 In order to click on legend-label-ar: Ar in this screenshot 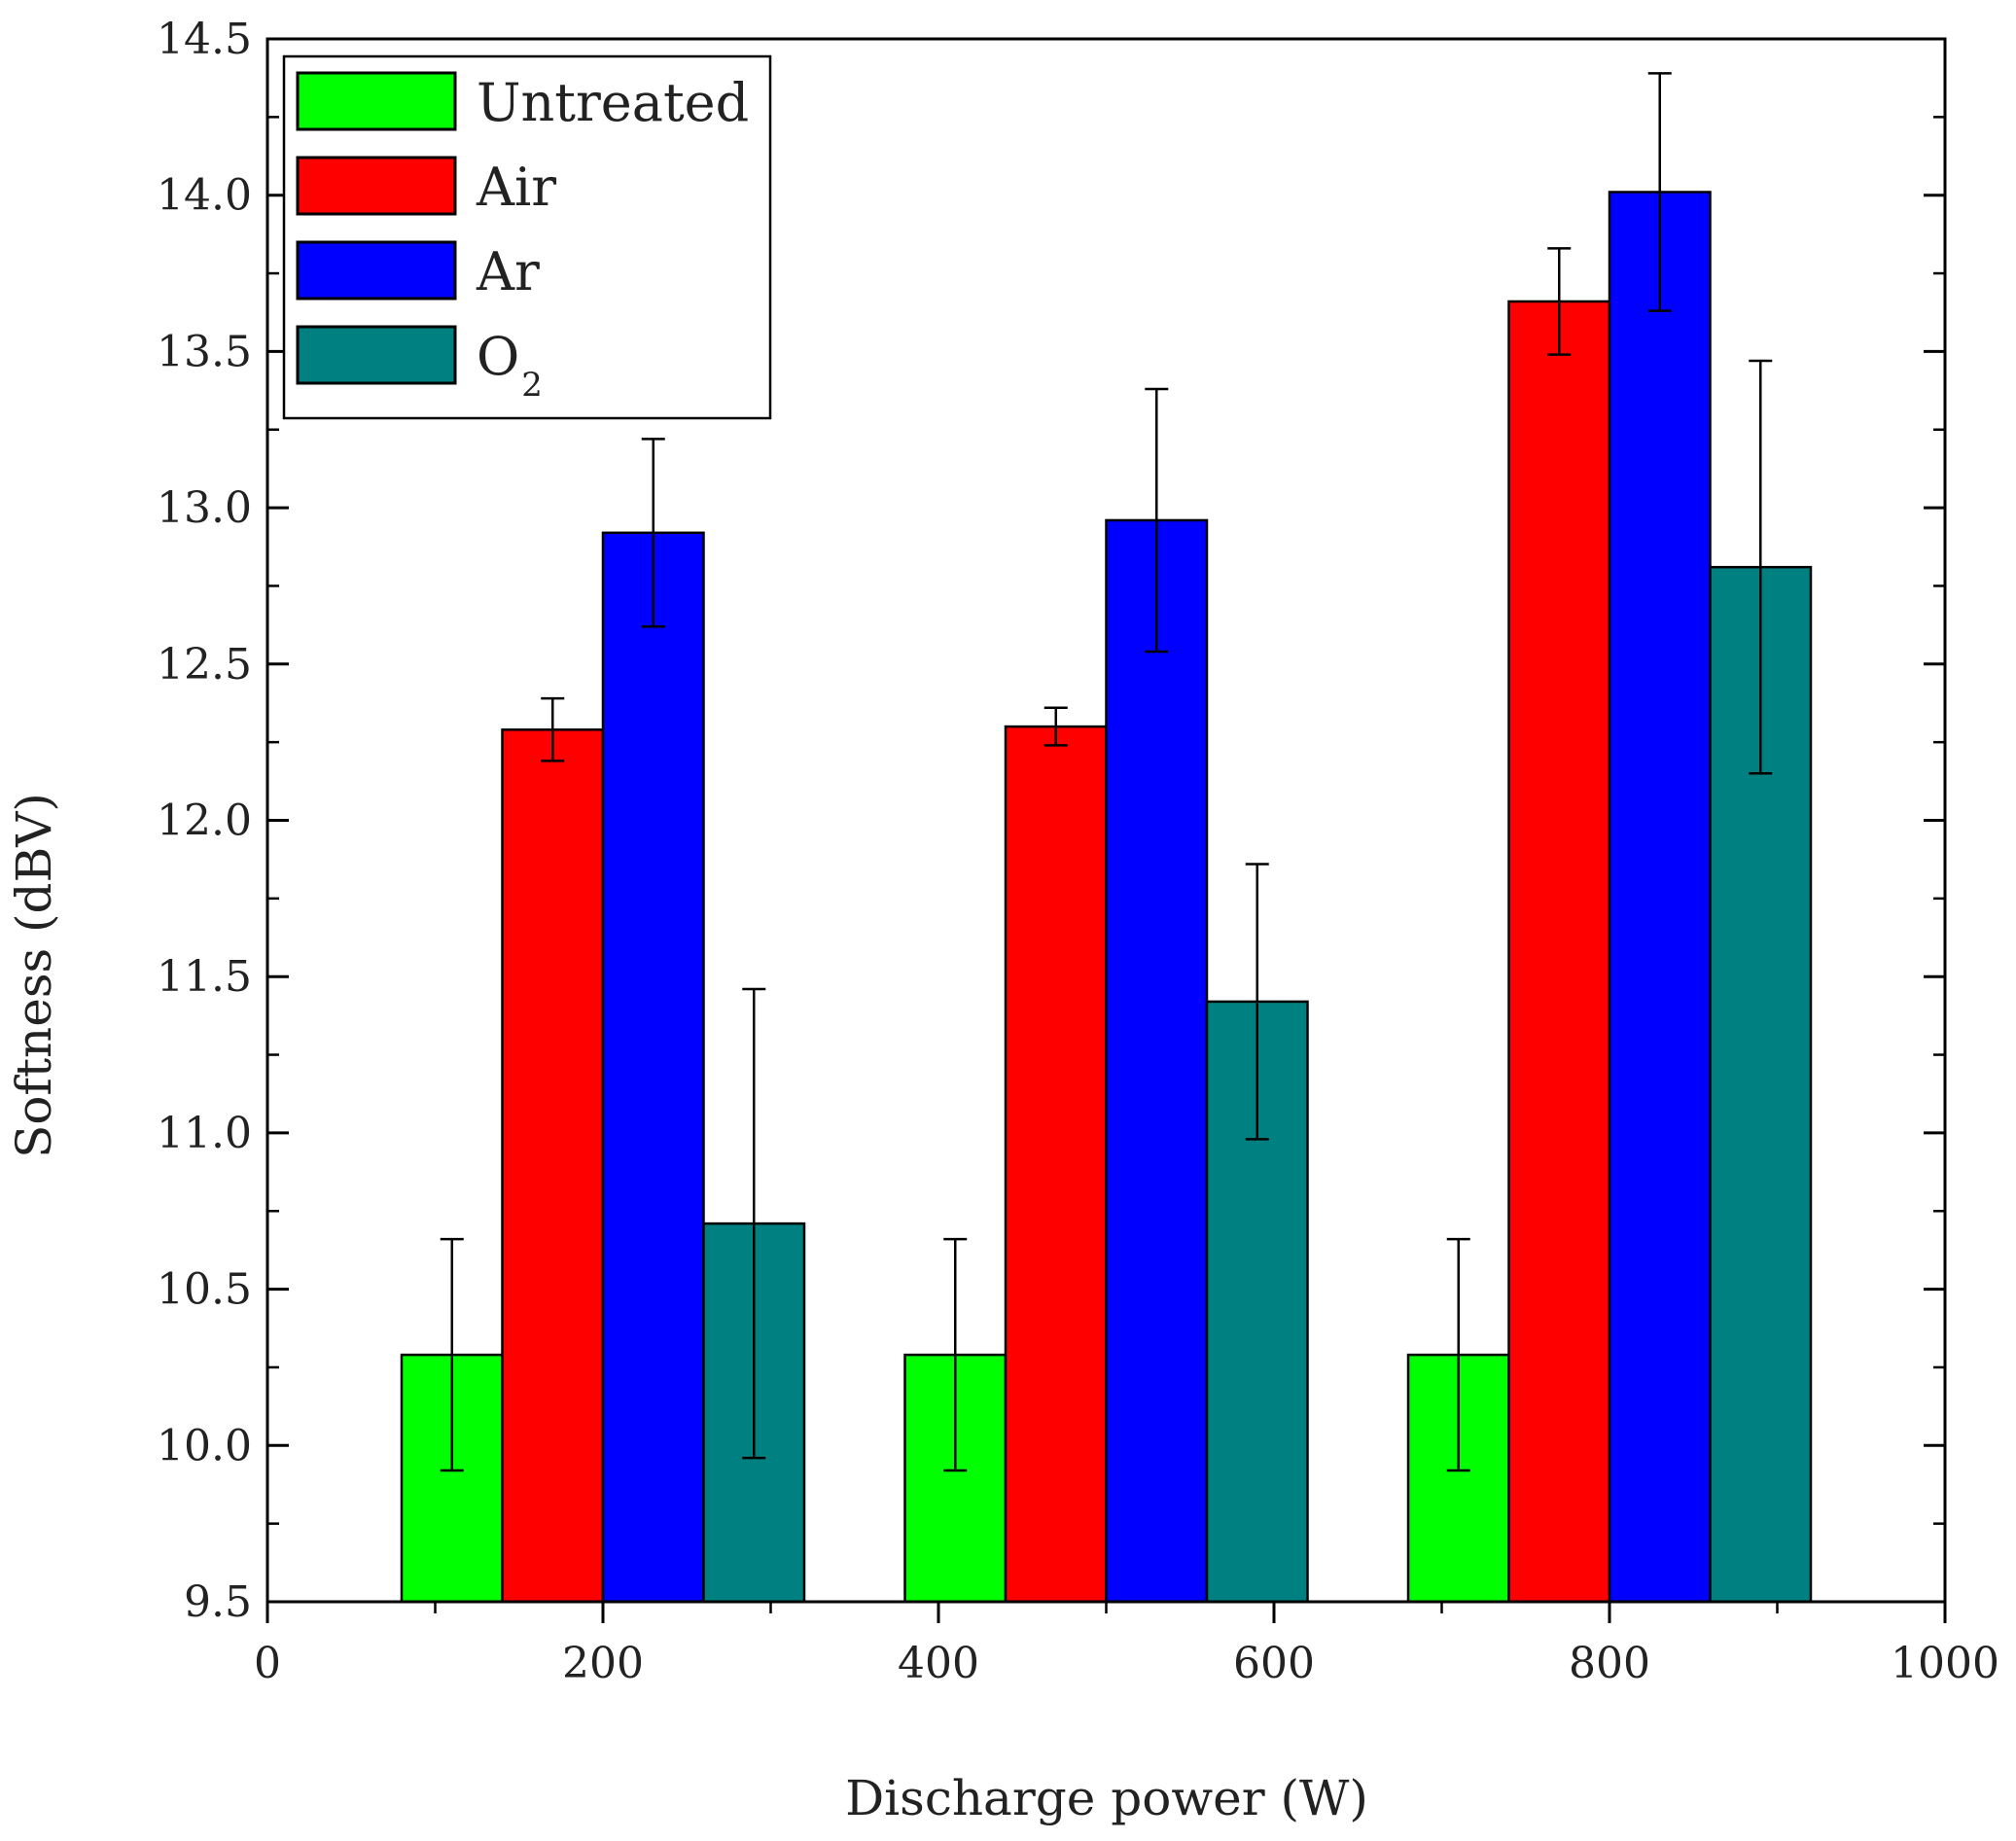, I will do `click(508, 272)`.